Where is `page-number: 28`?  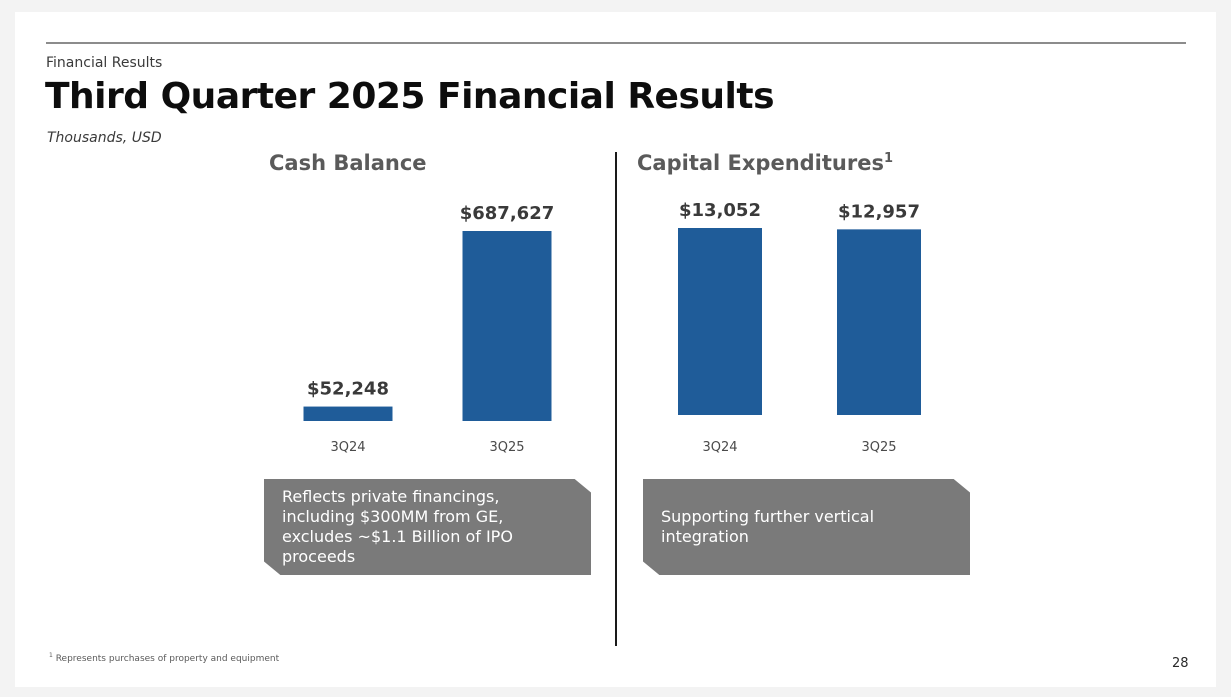
page-number: 28 is located at coordinates (1180, 663).